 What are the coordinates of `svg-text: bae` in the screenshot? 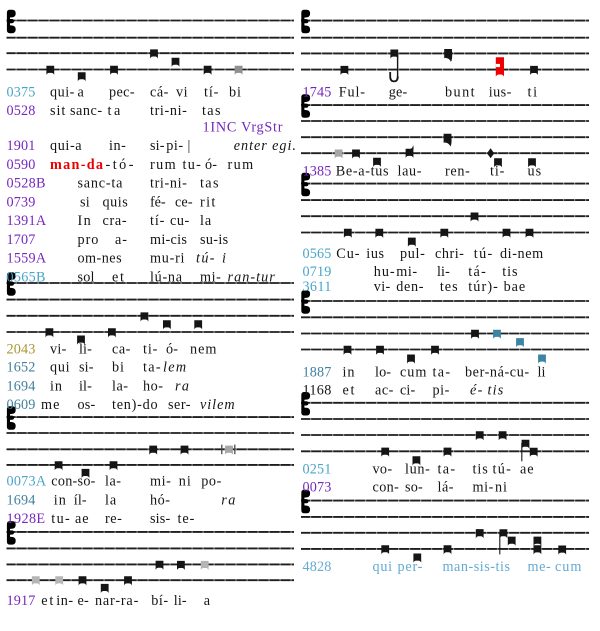 It's located at (515, 287).